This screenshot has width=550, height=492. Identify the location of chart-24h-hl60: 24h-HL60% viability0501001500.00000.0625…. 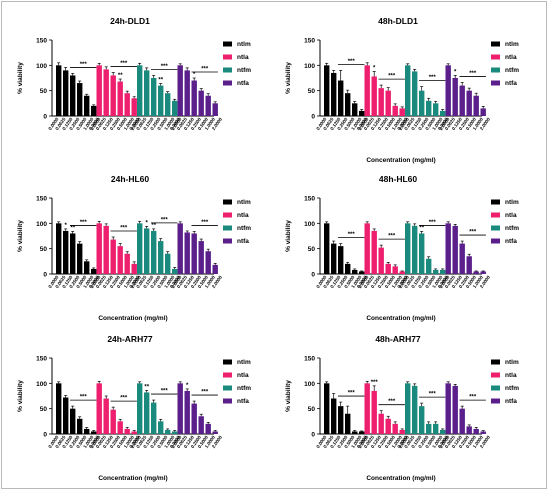
(134, 248).